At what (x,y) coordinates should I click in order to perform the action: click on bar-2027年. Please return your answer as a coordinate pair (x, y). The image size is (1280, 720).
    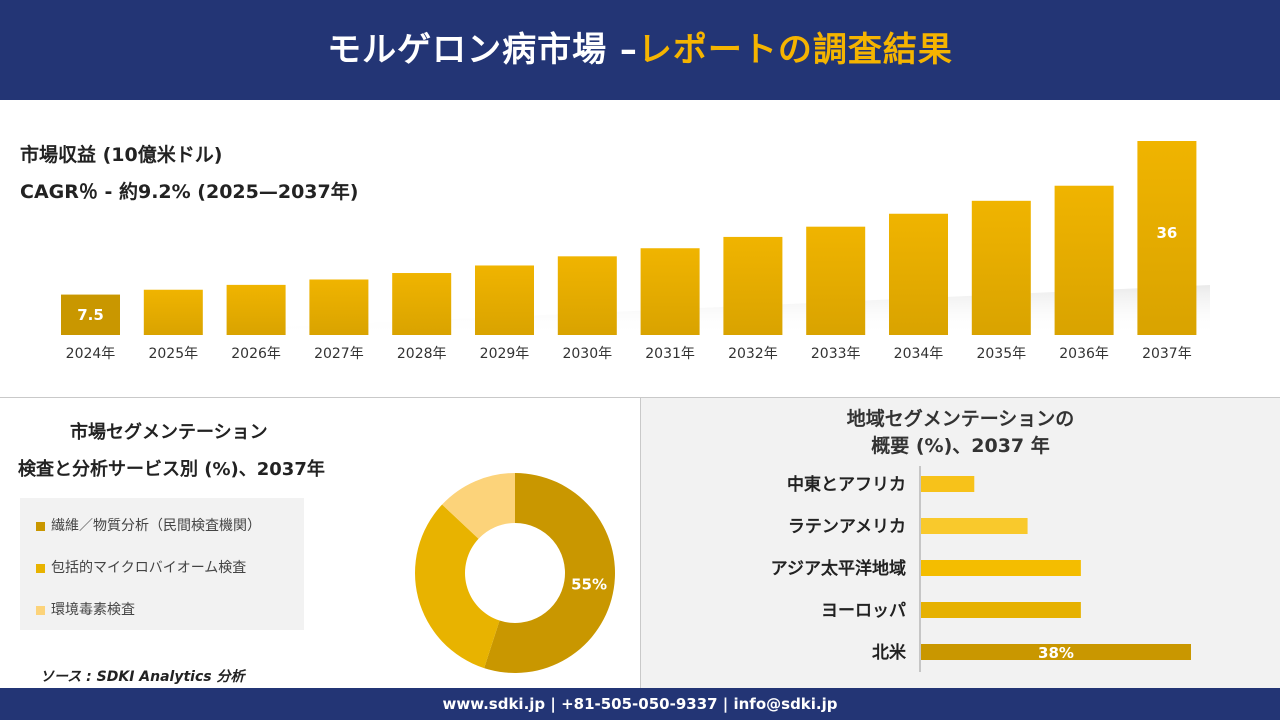
    Looking at the image, I should click on (339, 307).